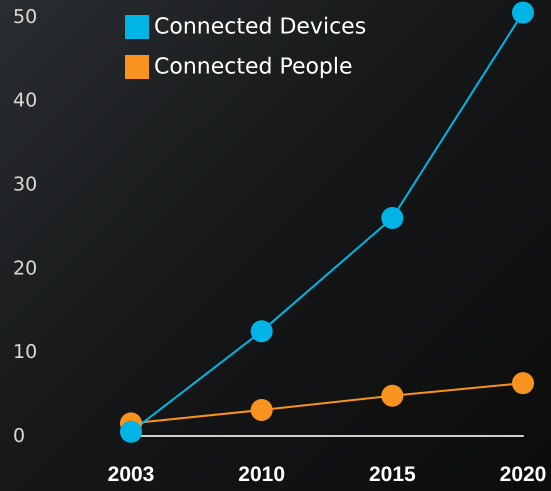  Describe the element at coordinates (25, 17) in the screenshot. I see `y-tick-label: 50` at that location.